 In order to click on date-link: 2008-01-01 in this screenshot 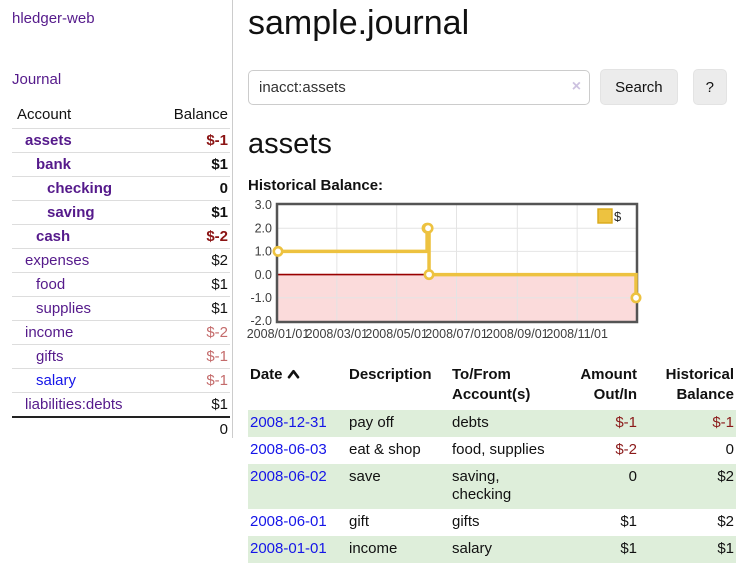, I will do `click(288, 548)`.